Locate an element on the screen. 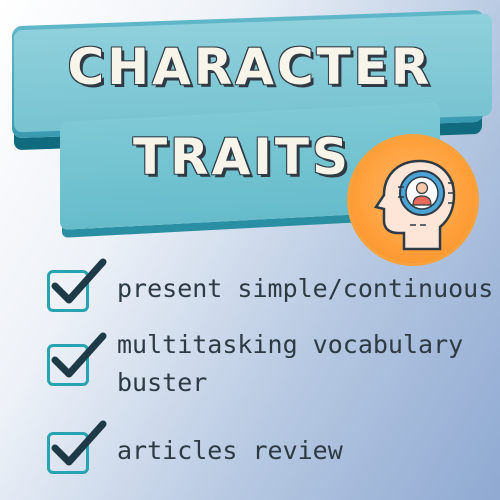 The height and width of the screenshot is (500, 500). head-with-person-icon is located at coordinates (414, 205).